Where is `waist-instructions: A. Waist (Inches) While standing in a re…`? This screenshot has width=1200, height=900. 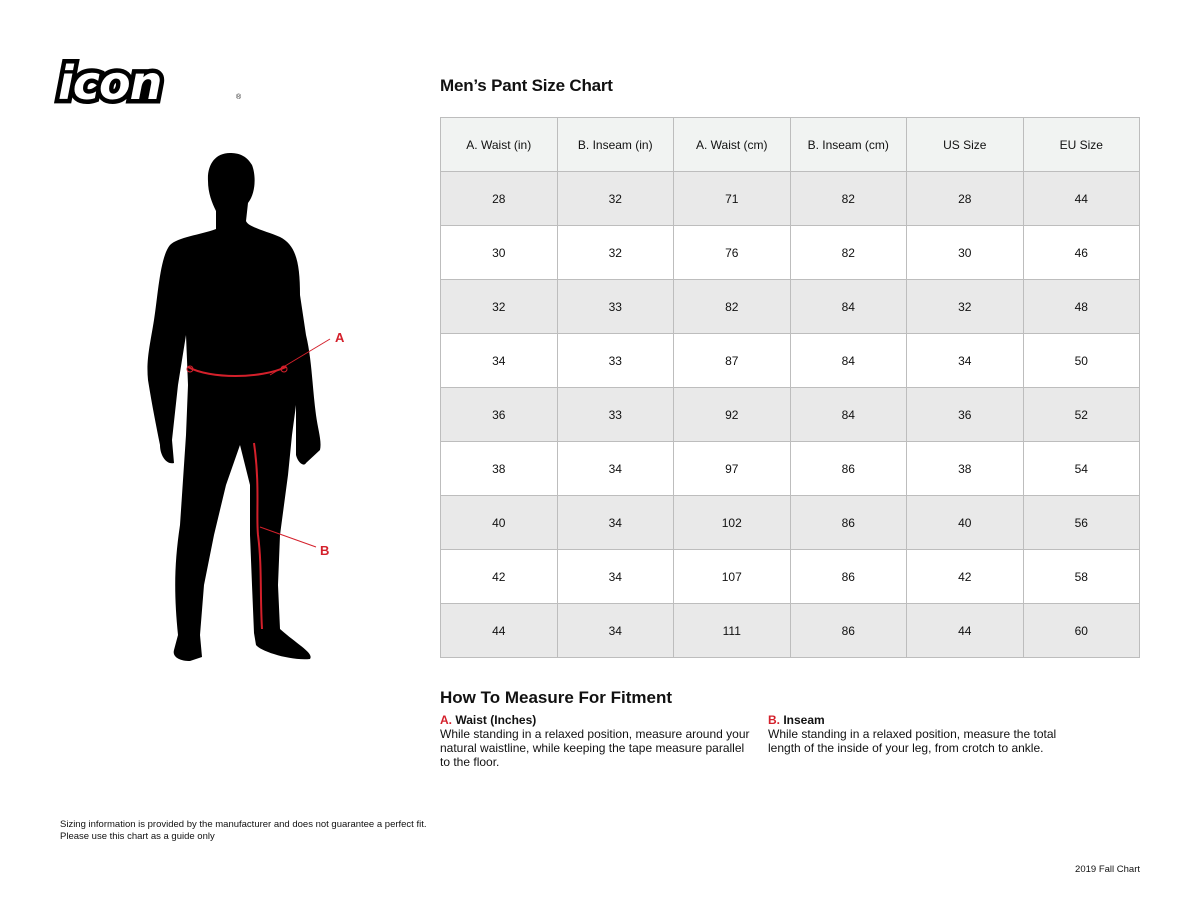 waist-instructions: A. Waist (Inches) While standing in a re… is located at coordinates (595, 741).